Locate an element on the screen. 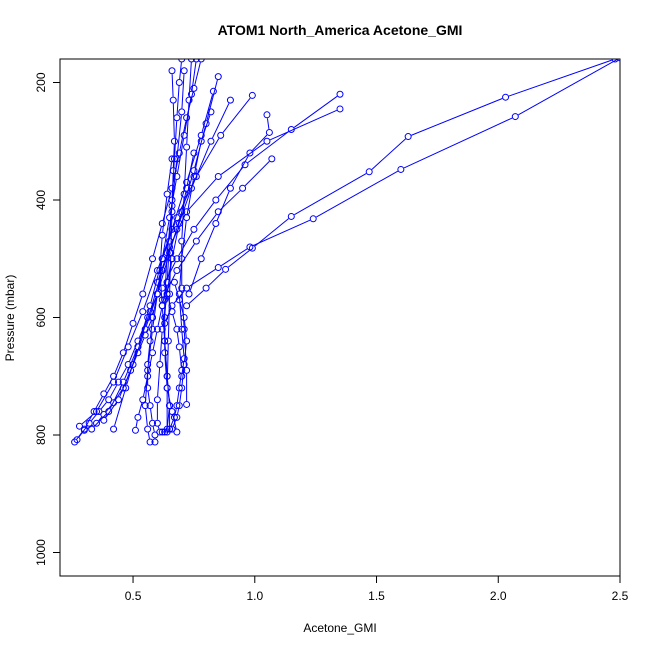  chart-title: ATOM1 North_America Acetone_GMI is located at coordinates (340, 30).